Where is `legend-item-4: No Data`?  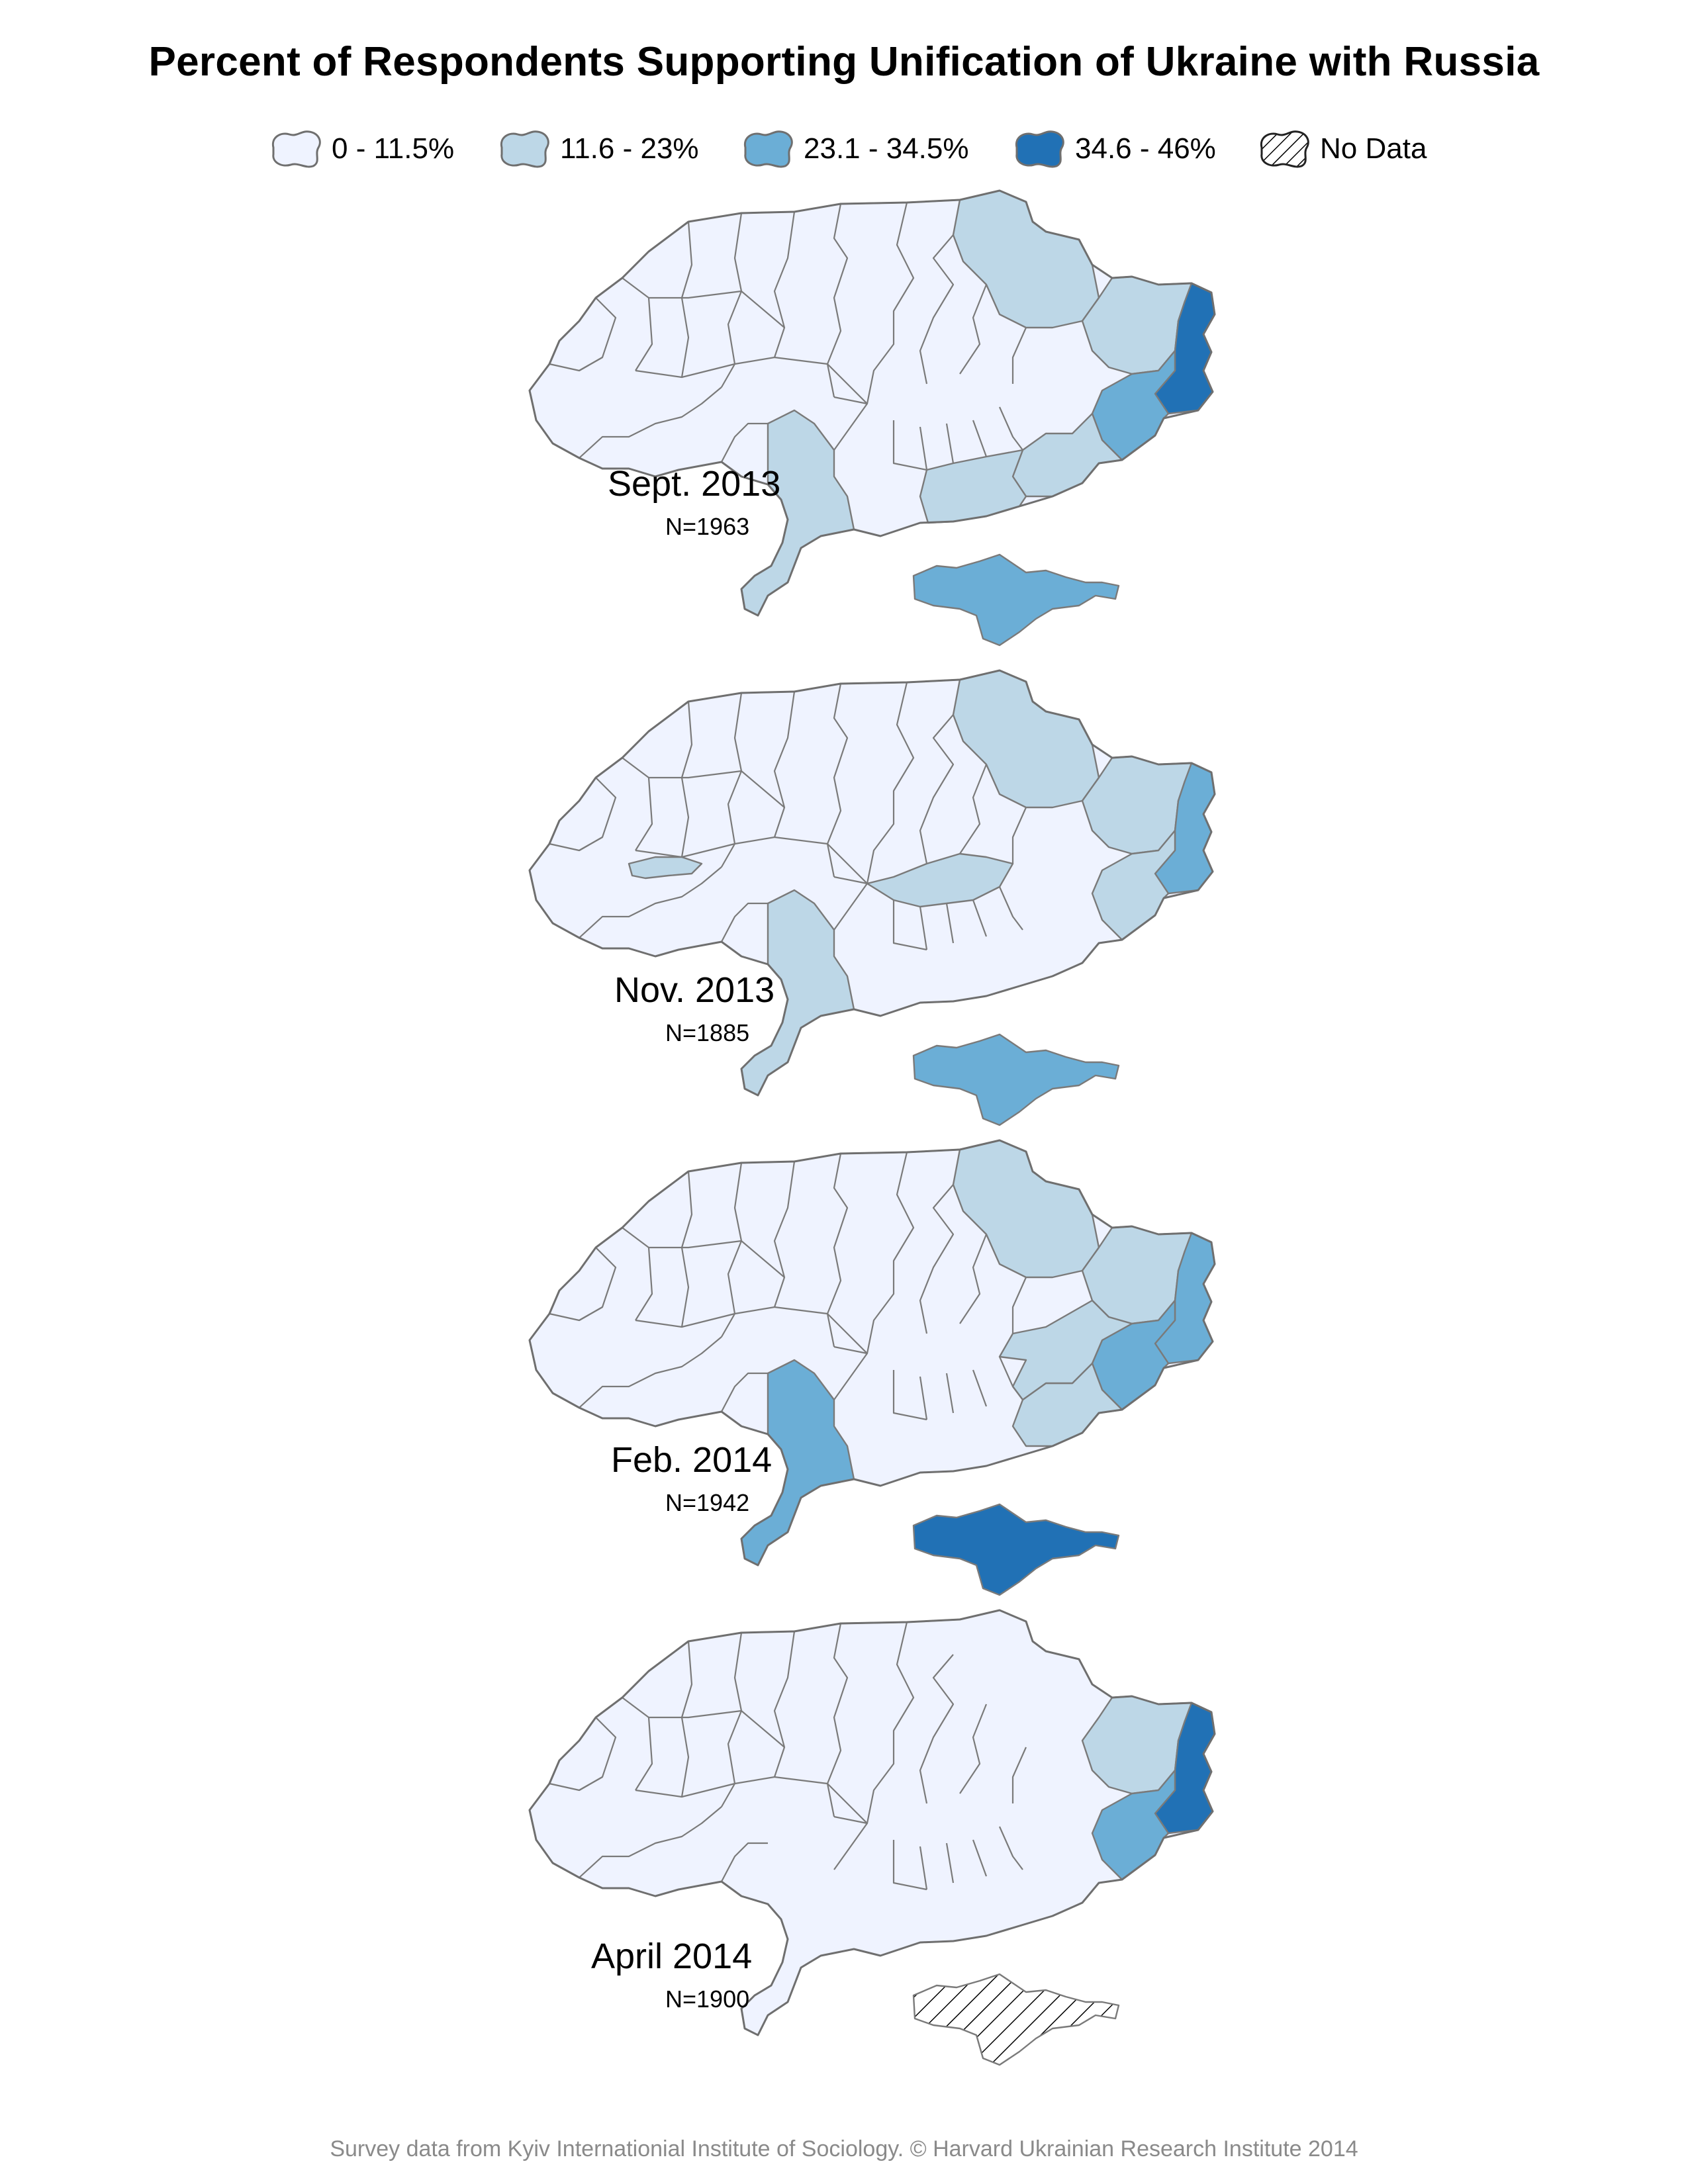
legend-item-4: No Data is located at coordinates (1341, 149).